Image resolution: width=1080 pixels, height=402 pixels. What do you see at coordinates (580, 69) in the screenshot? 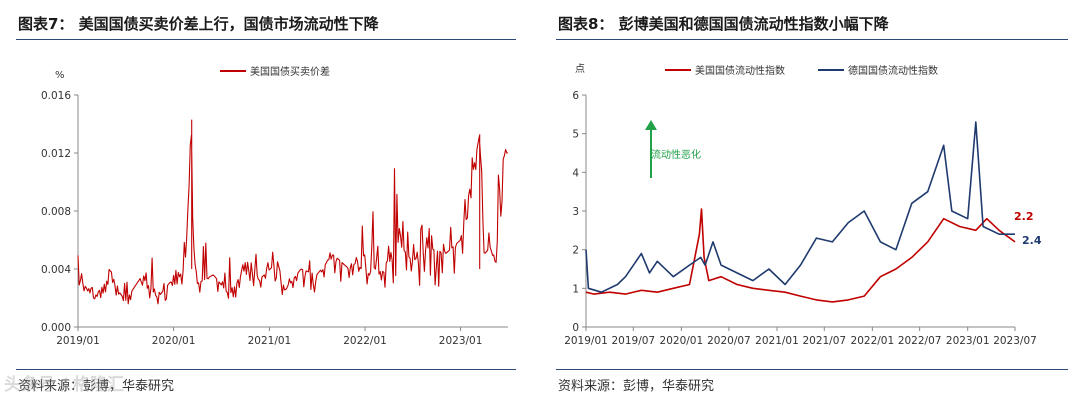
I see `y-unit-label: 点` at bounding box center [580, 69].